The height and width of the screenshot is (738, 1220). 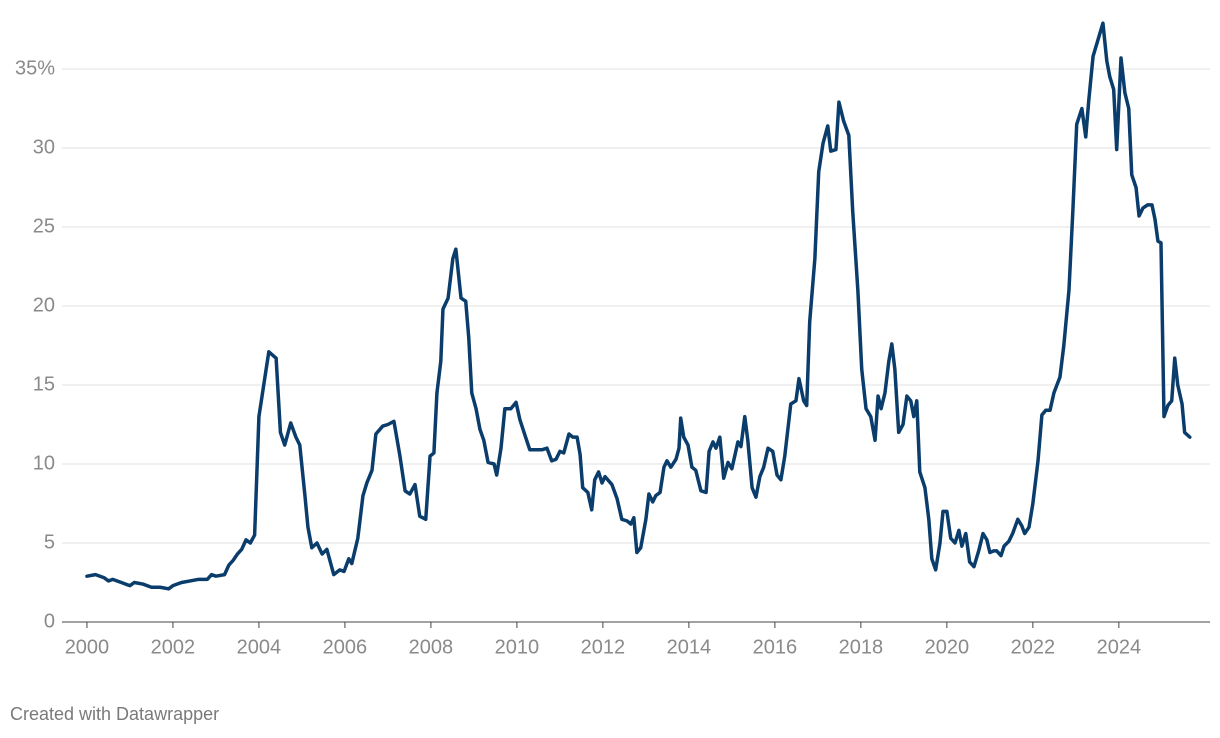 I want to click on y-tick-label: 0, so click(x=49, y=621).